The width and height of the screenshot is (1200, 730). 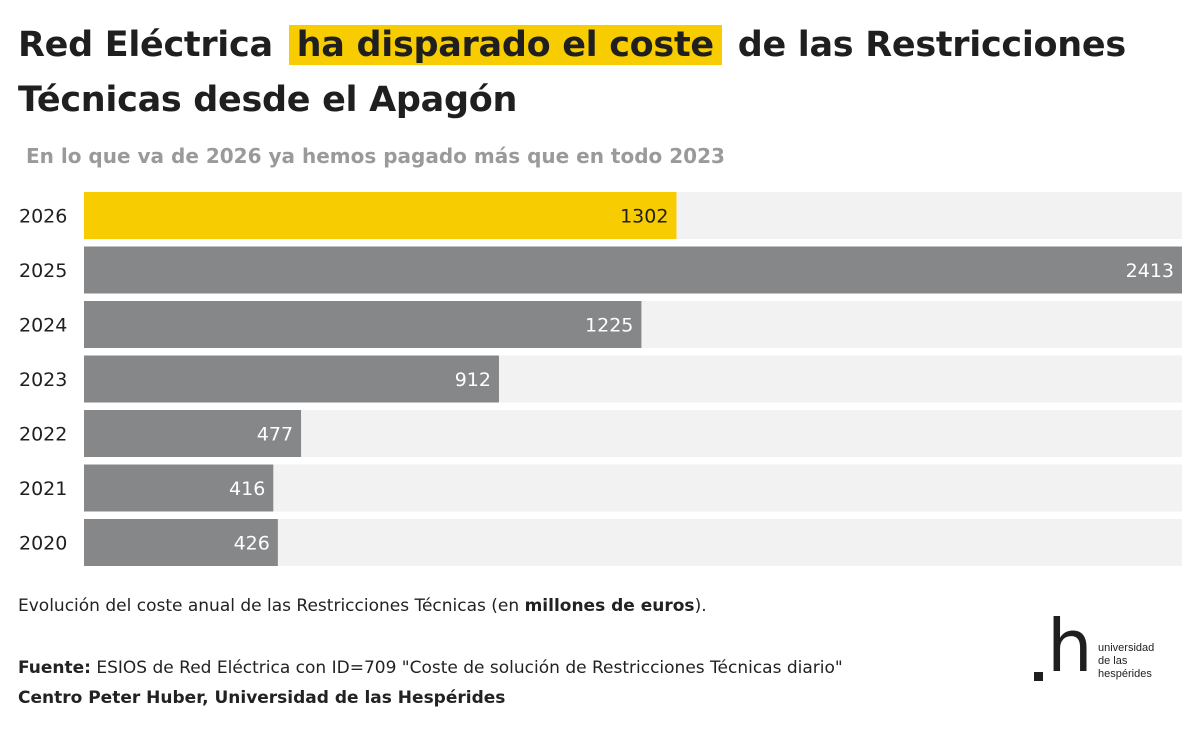 What do you see at coordinates (43, 217) in the screenshot?
I see `category-label: 2026` at bounding box center [43, 217].